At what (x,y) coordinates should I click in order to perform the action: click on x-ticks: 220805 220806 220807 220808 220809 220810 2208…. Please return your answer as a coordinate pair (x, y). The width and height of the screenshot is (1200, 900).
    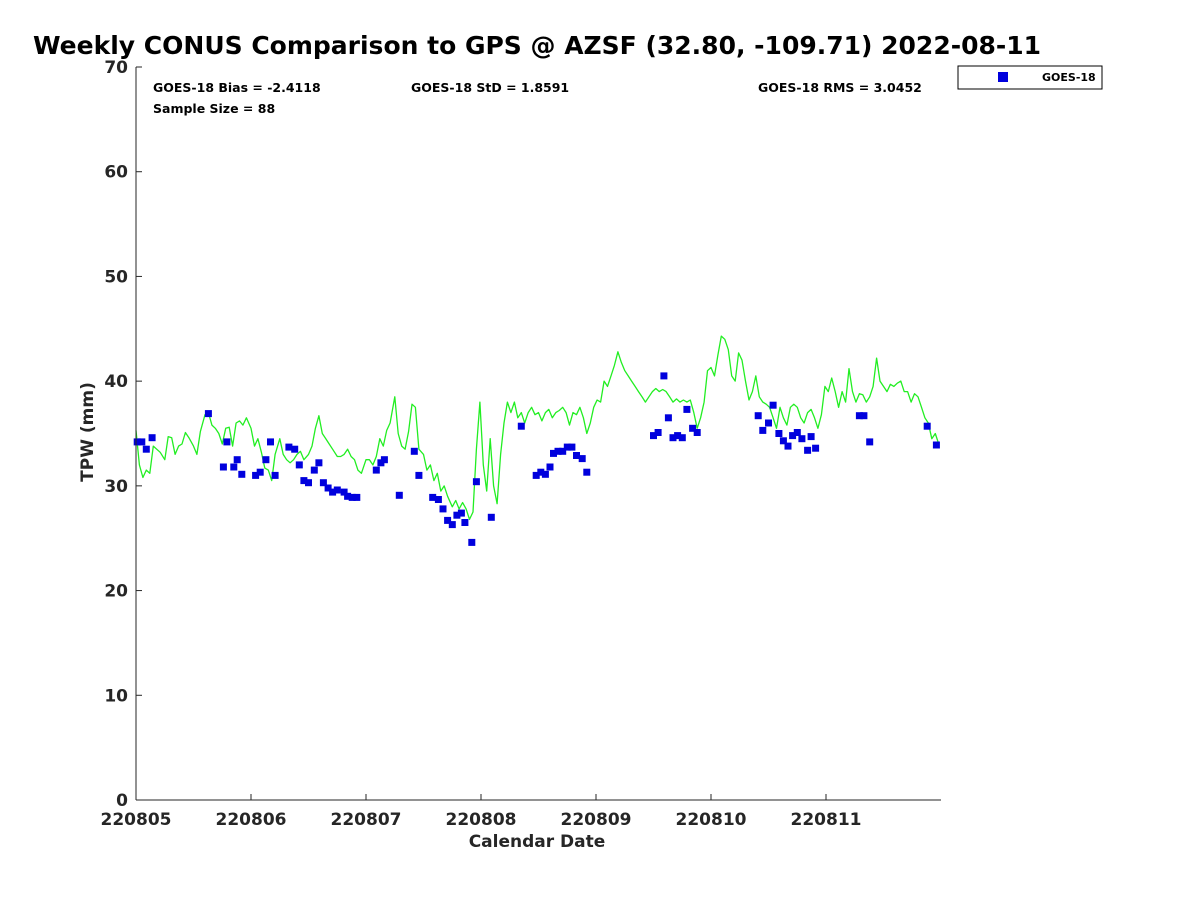
    Looking at the image, I should click on (481, 812).